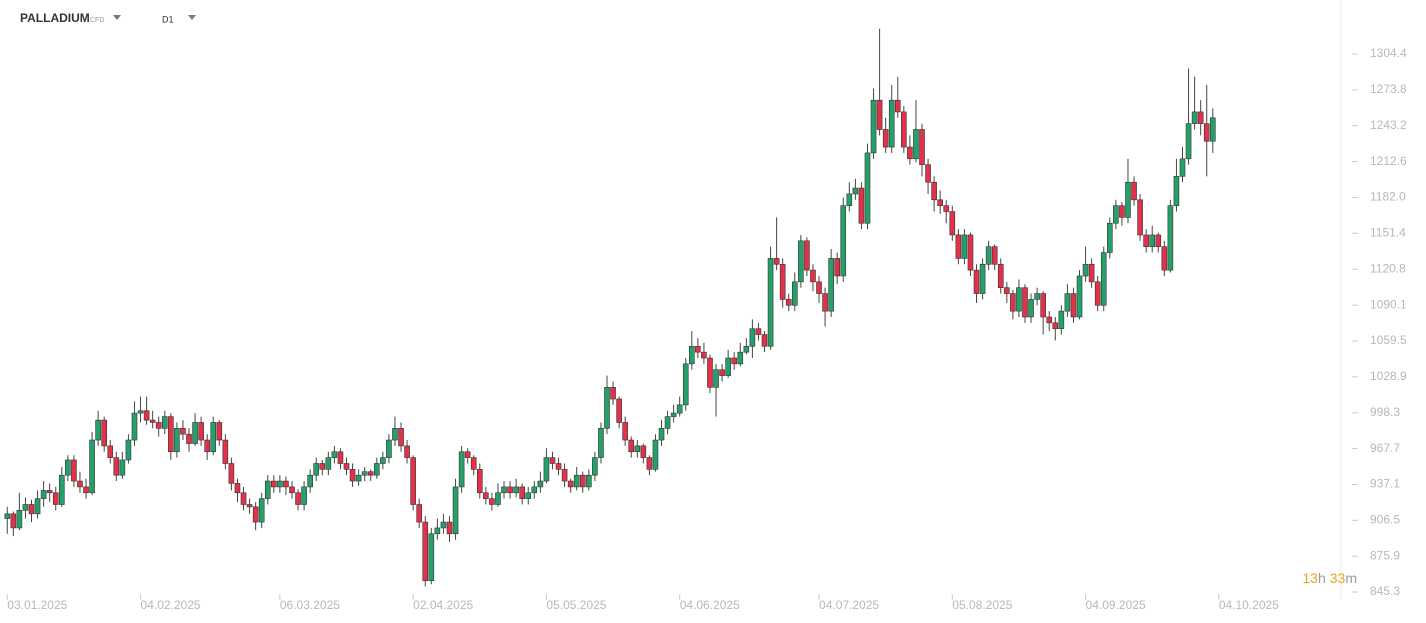 The image size is (1426, 623). What do you see at coordinates (55, 18) in the screenshot?
I see `symbol: PALLADIUM` at bounding box center [55, 18].